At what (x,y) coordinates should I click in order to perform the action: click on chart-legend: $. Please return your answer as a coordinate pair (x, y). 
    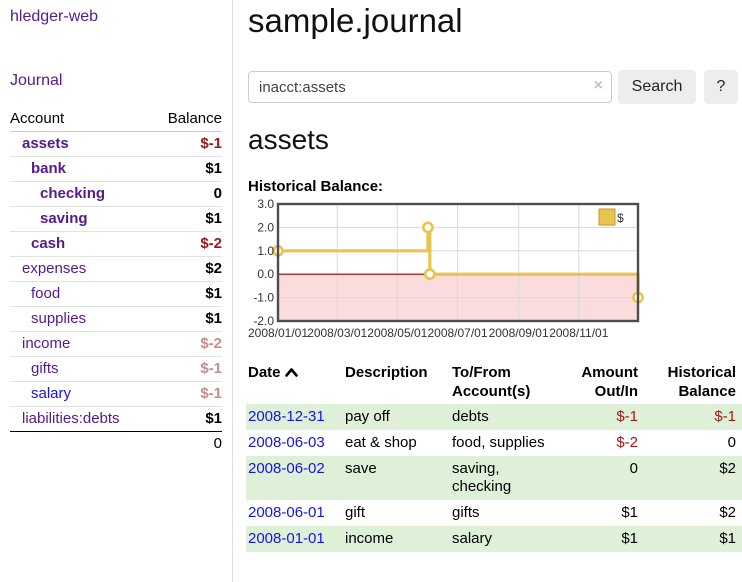
    Looking at the image, I should click on (611, 217).